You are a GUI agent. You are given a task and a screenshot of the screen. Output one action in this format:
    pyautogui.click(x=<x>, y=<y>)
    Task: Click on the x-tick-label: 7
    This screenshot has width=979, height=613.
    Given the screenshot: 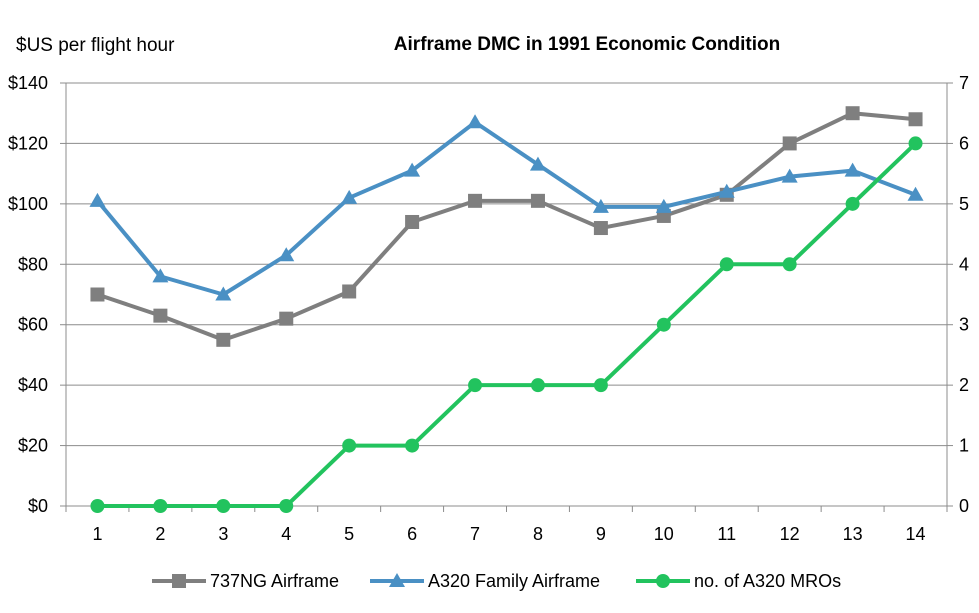 What is the action you would take?
    pyautogui.click(x=475, y=534)
    